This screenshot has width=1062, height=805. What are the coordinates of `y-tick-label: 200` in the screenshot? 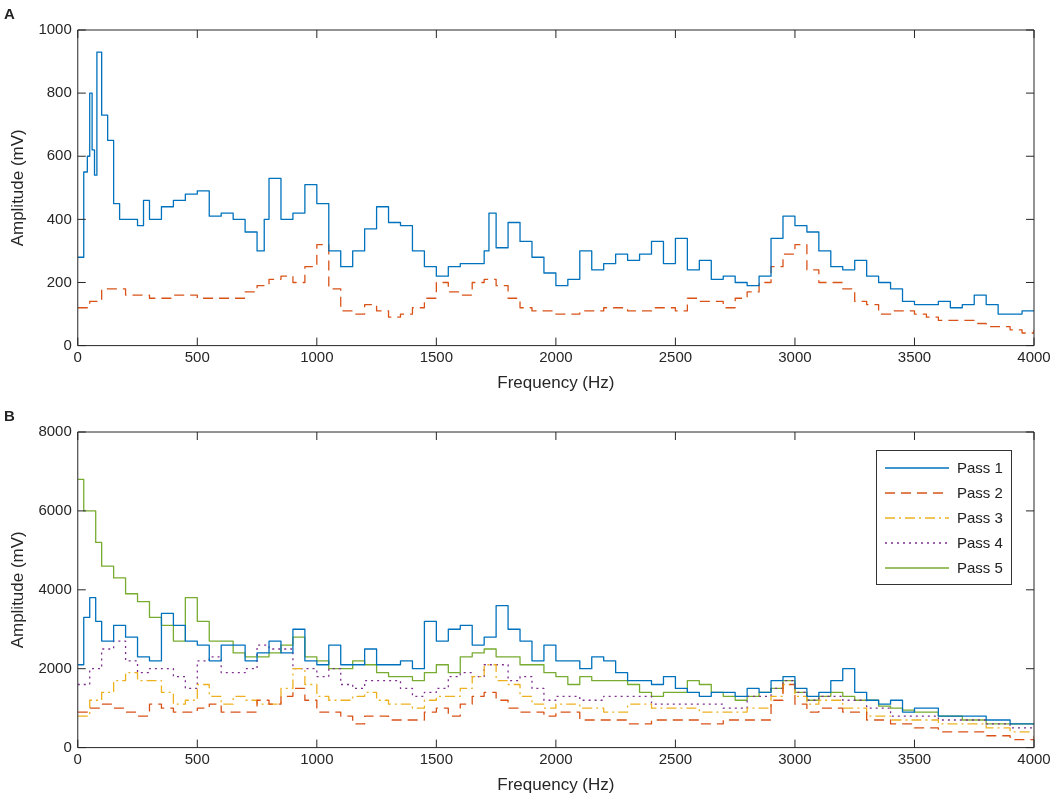 It's located at (59, 281).